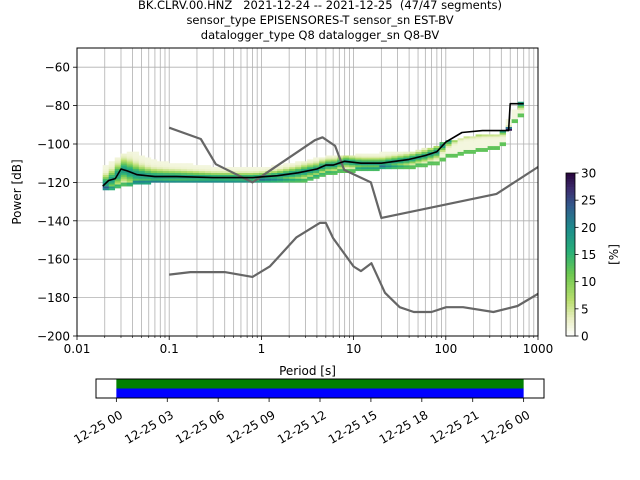 The height and width of the screenshot is (480, 640). What do you see at coordinates (593, 255) in the screenshot?
I see `colorbar: 0 5 10 15 20 25 30 [%]` at bounding box center [593, 255].